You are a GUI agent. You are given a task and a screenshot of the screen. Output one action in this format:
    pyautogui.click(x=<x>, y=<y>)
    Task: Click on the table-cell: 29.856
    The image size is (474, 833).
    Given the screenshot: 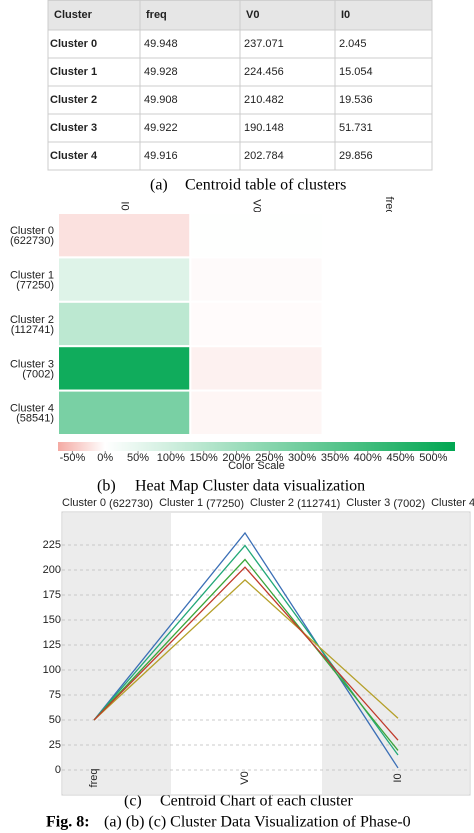 What is the action you would take?
    pyautogui.click(x=356, y=156)
    